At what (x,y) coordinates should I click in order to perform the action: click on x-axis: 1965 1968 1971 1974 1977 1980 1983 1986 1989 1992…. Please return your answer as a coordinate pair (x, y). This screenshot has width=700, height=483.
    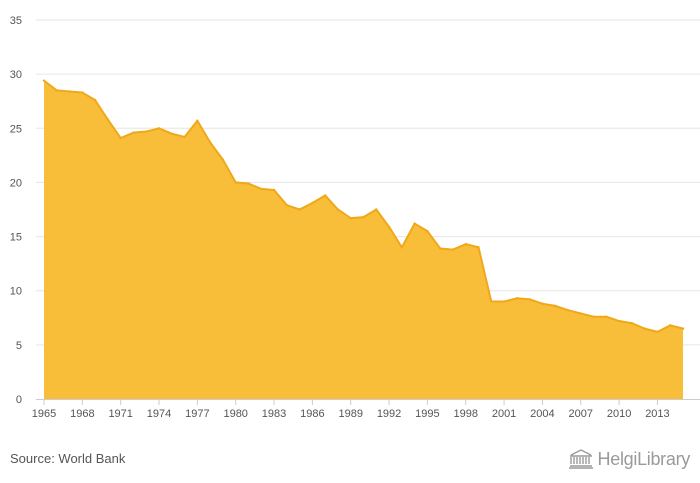
    Looking at the image, I should click on (366, 409).